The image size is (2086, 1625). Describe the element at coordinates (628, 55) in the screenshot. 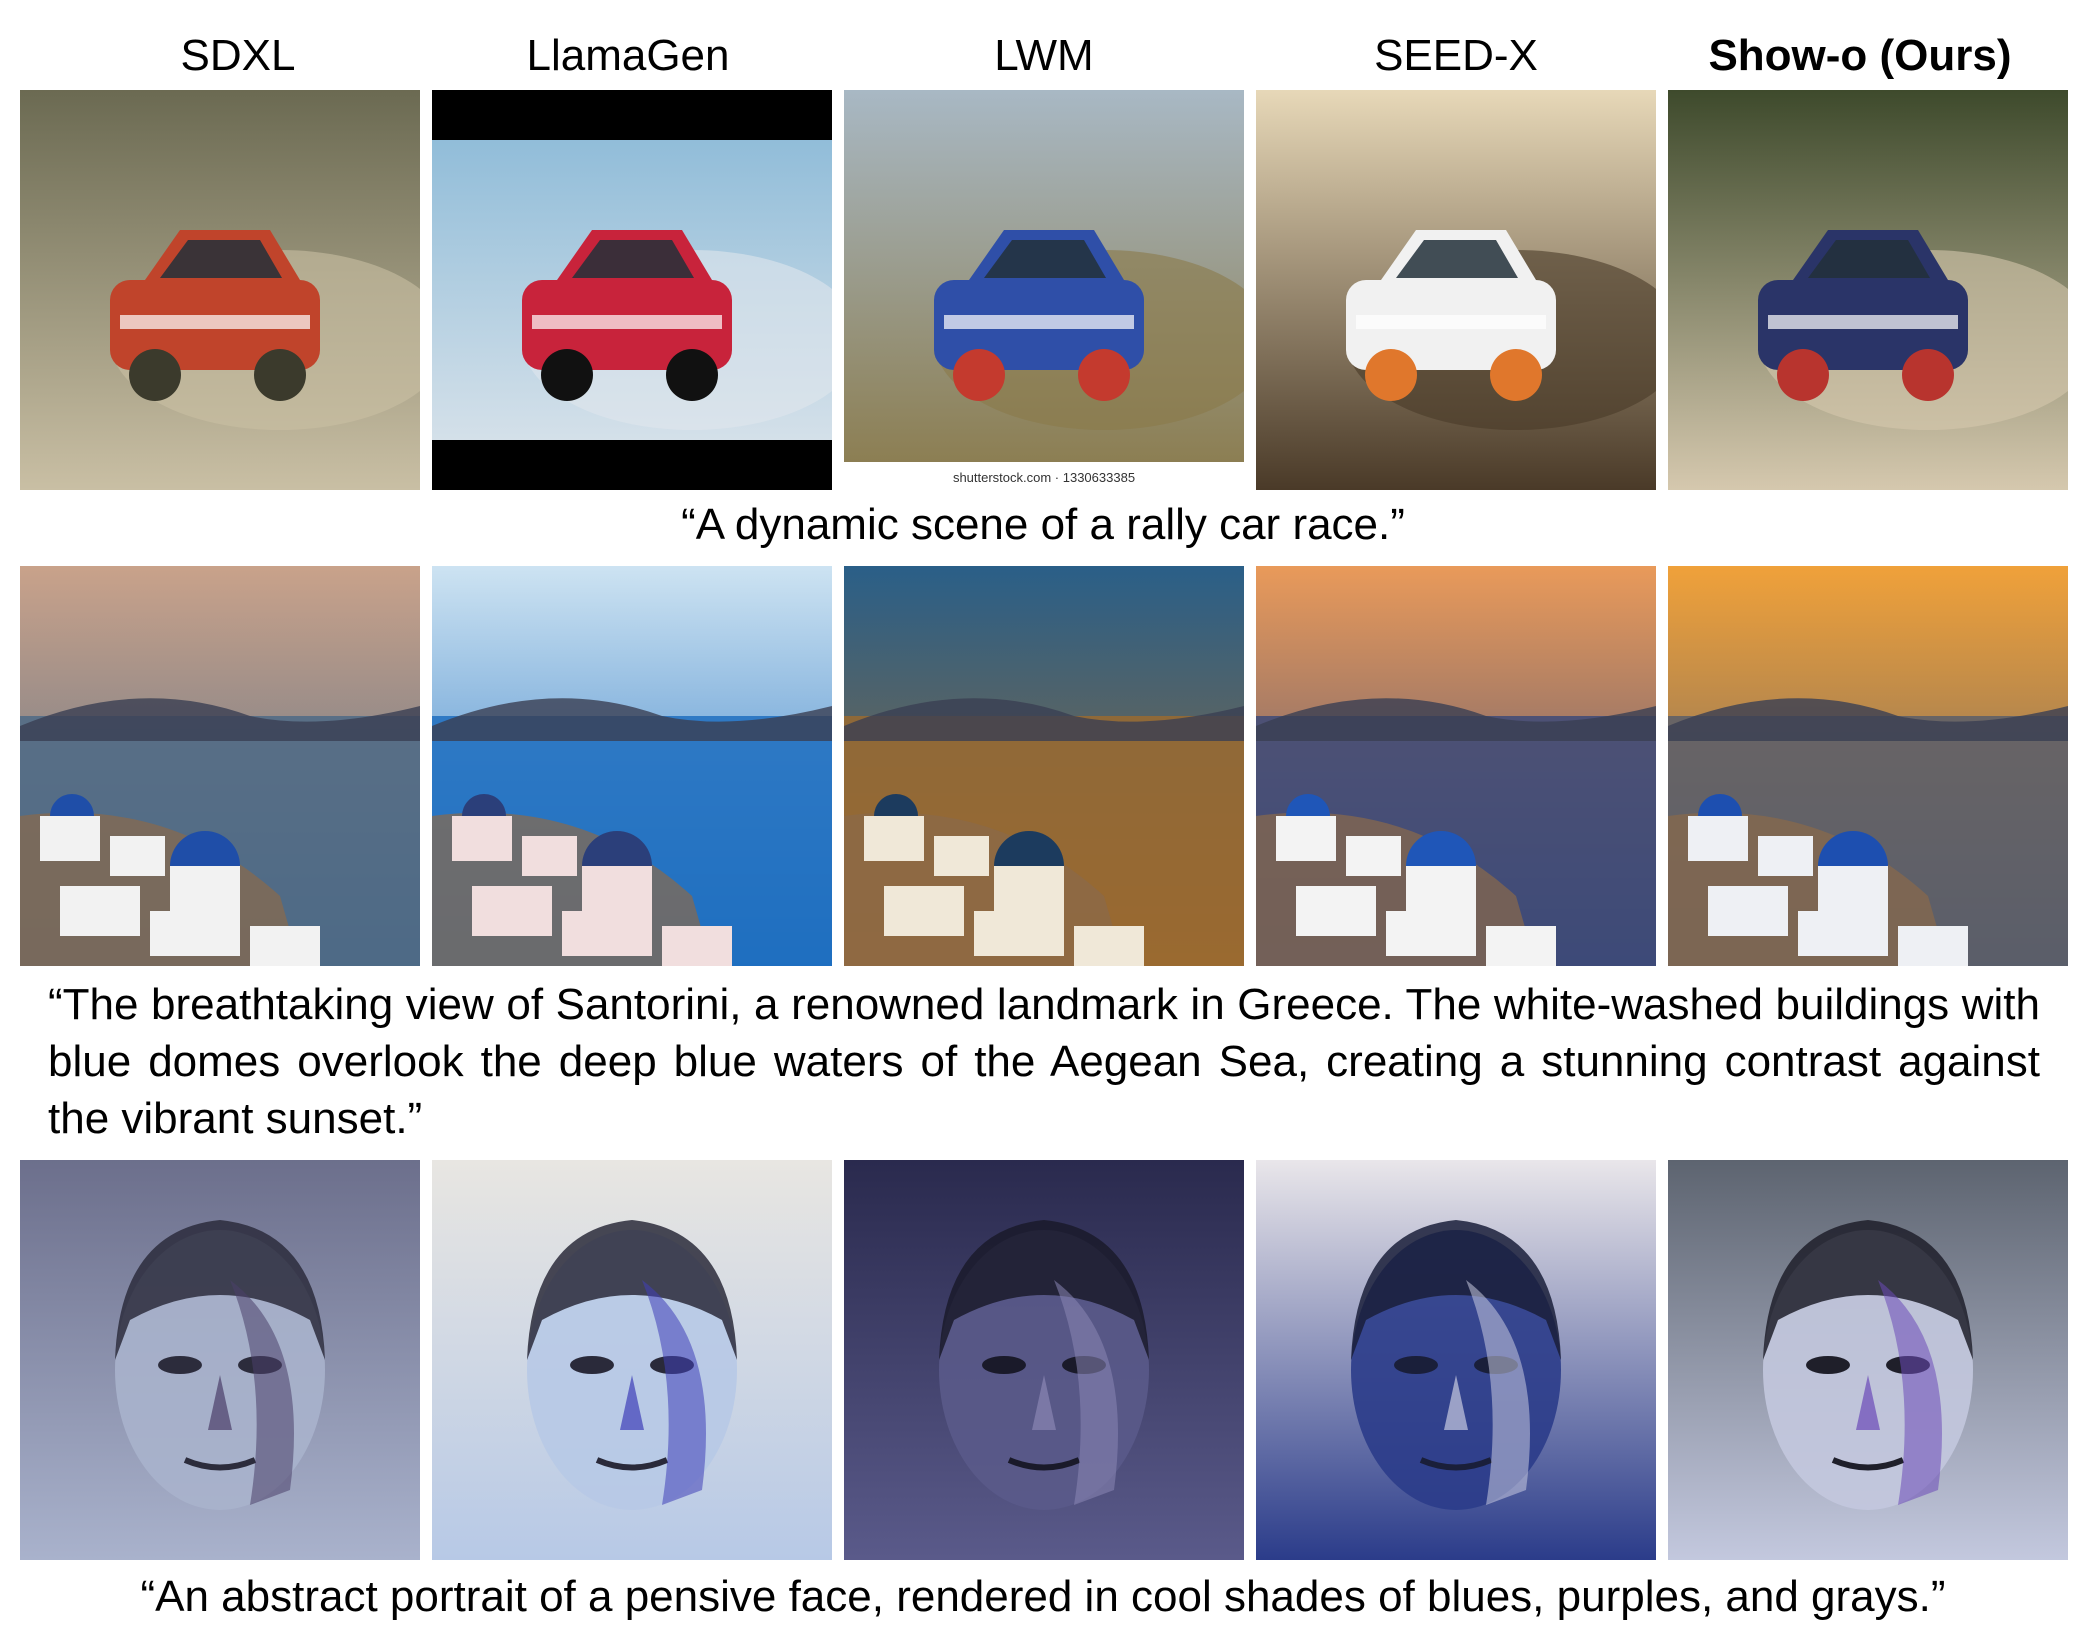

I see `column-header-llamagen: LlamaGen` at that location.